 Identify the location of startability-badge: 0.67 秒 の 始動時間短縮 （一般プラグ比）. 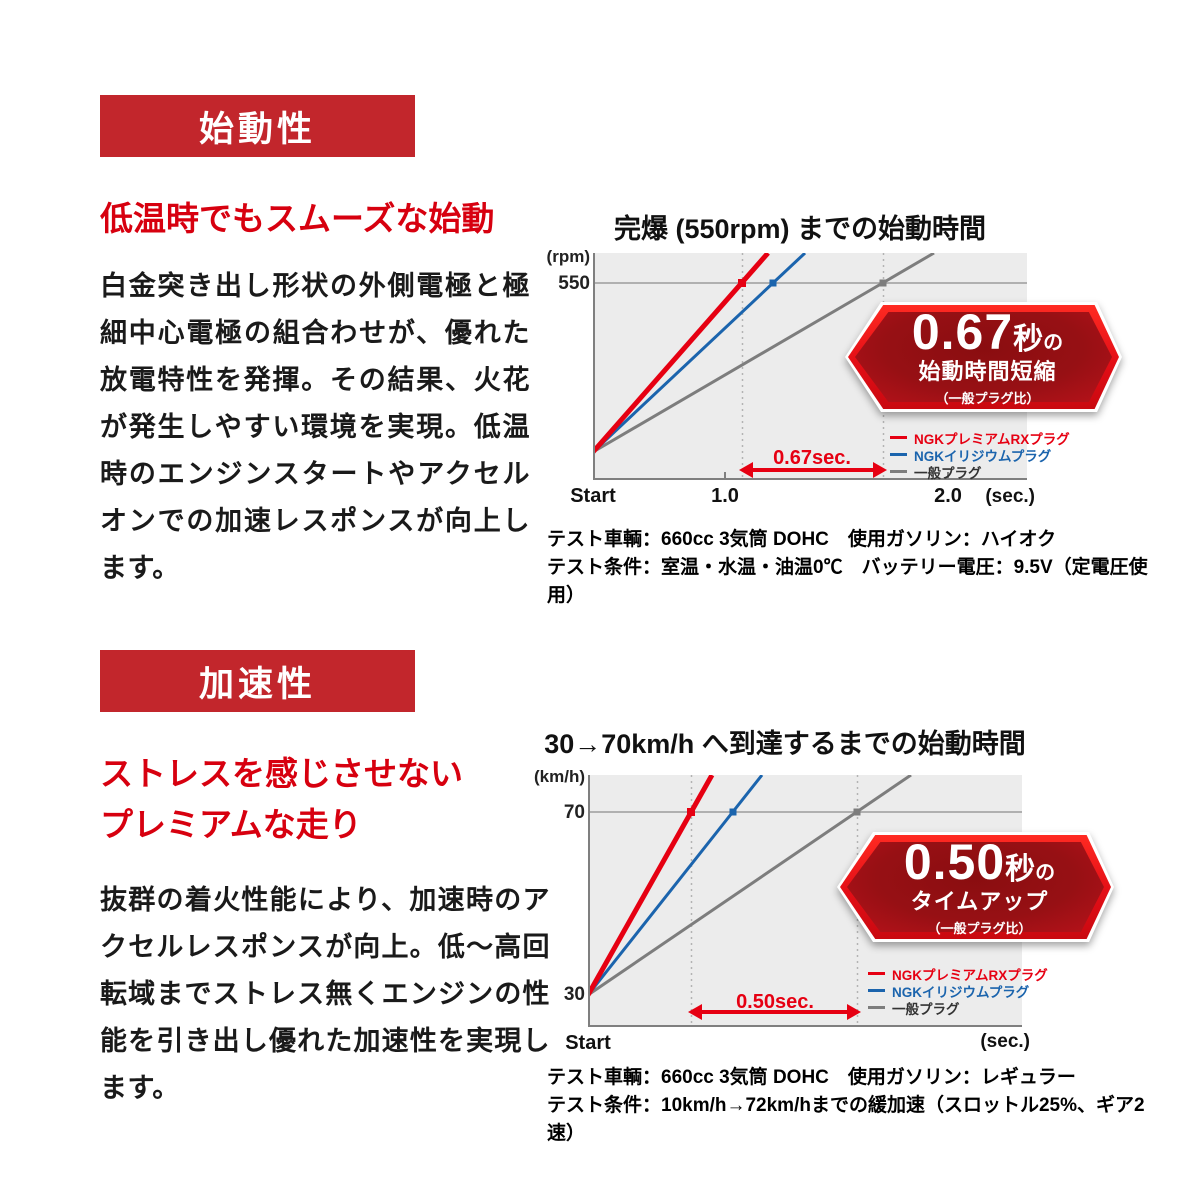
(983, 357).